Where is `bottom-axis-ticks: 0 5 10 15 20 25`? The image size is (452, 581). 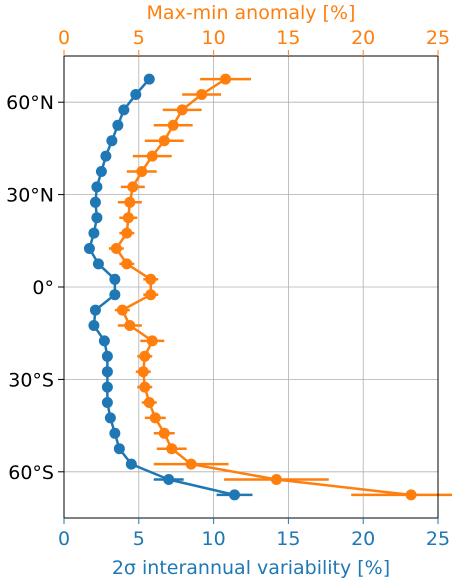 bottom-axis-ticks: 0 5 10 15 20 25 is located at coordinates (254, 534).